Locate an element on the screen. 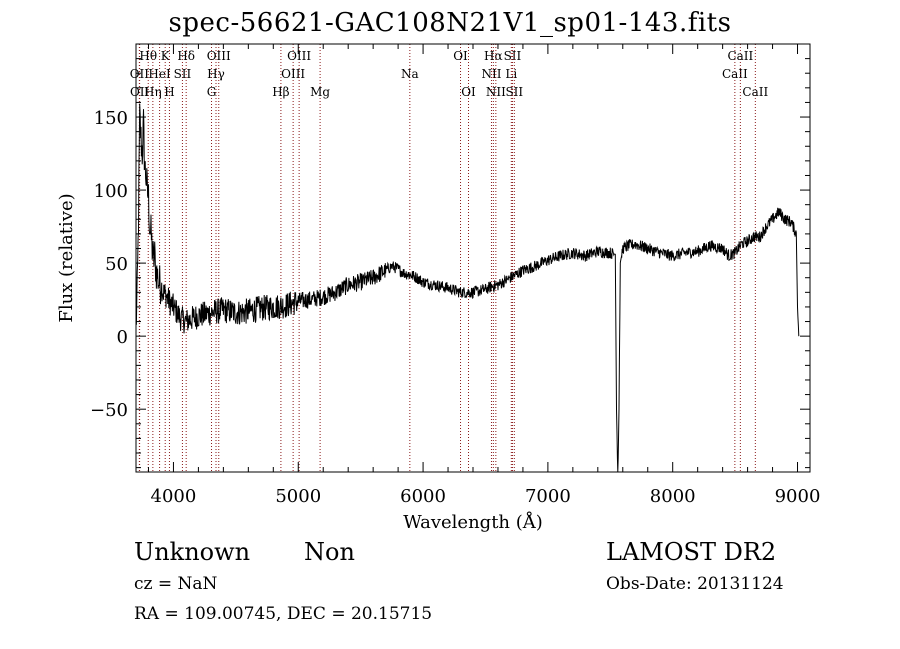  x-tick-label: 5000 is located at coordinates (298, 496).